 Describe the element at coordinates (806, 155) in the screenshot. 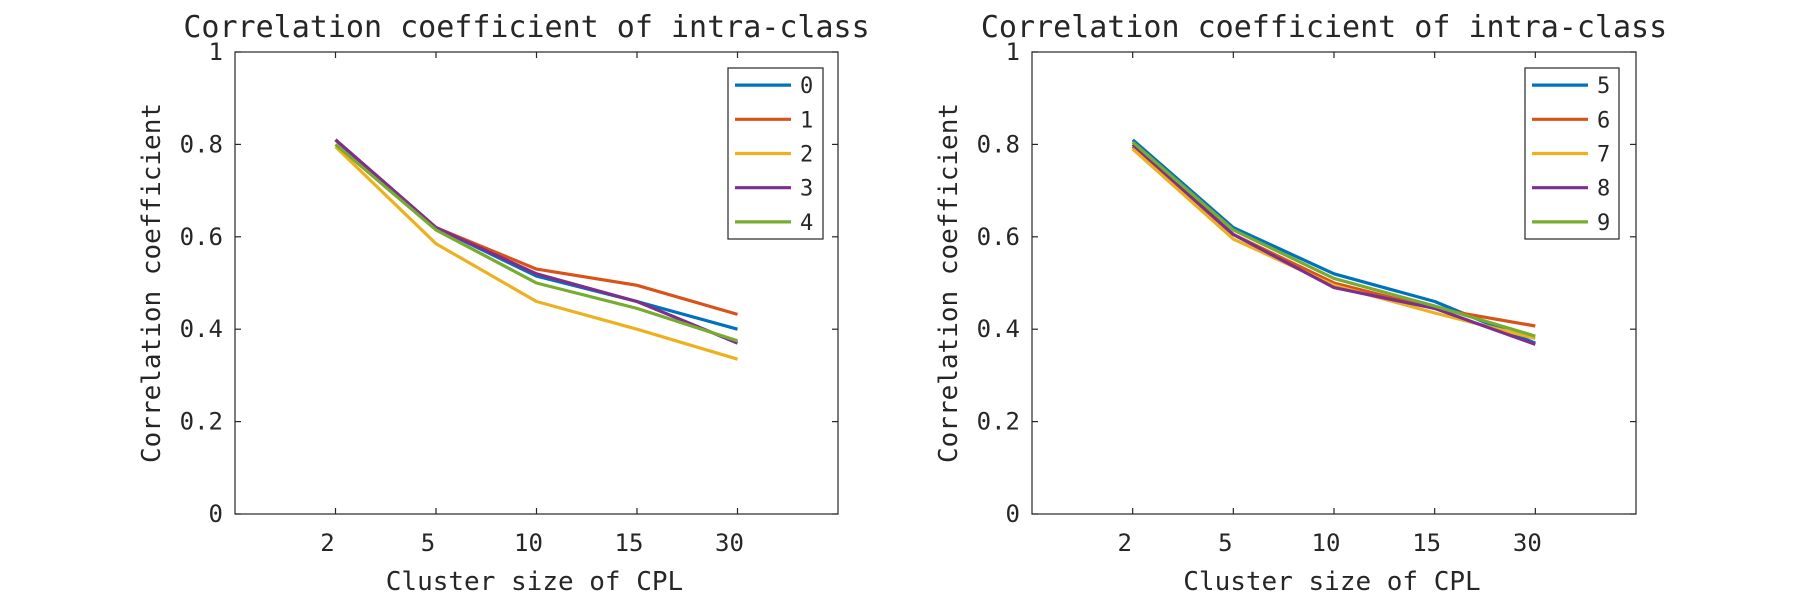

I see `legend-label: 2` at that location.